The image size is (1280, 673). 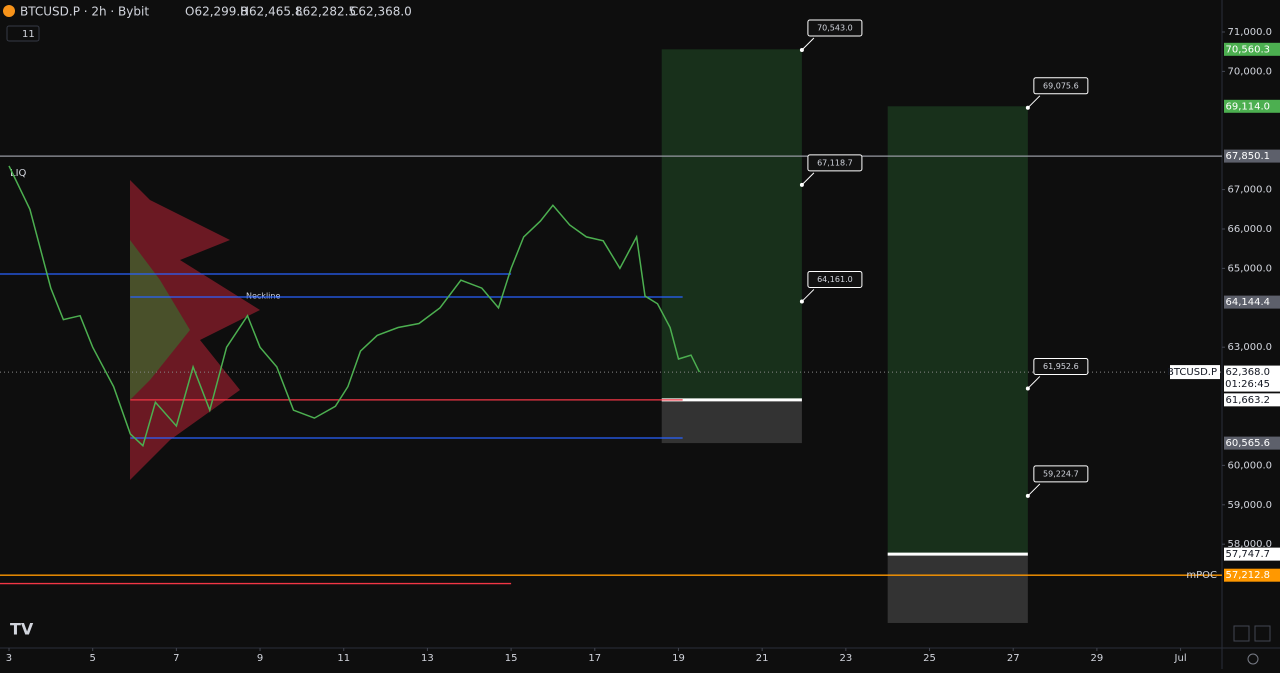 I want to click on price-label: 64,144.4, so click(x=1247, y=302).